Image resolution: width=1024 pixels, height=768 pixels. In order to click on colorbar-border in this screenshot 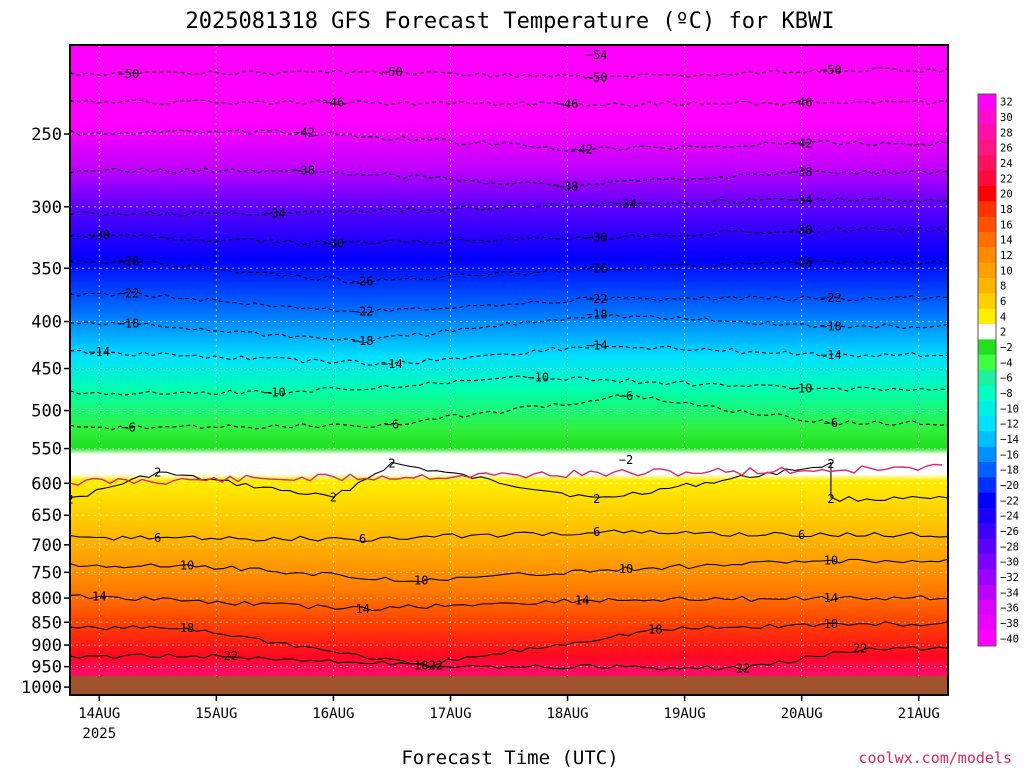, I will do `click(987, 370)`.